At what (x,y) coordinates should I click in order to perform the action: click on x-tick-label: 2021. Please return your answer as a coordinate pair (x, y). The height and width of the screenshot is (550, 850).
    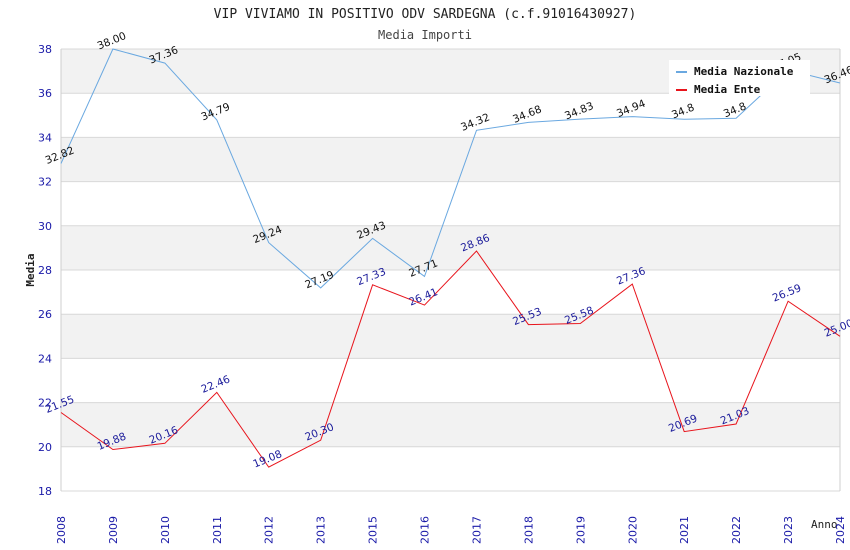
    Looking at the image, I should click on (684, 530).